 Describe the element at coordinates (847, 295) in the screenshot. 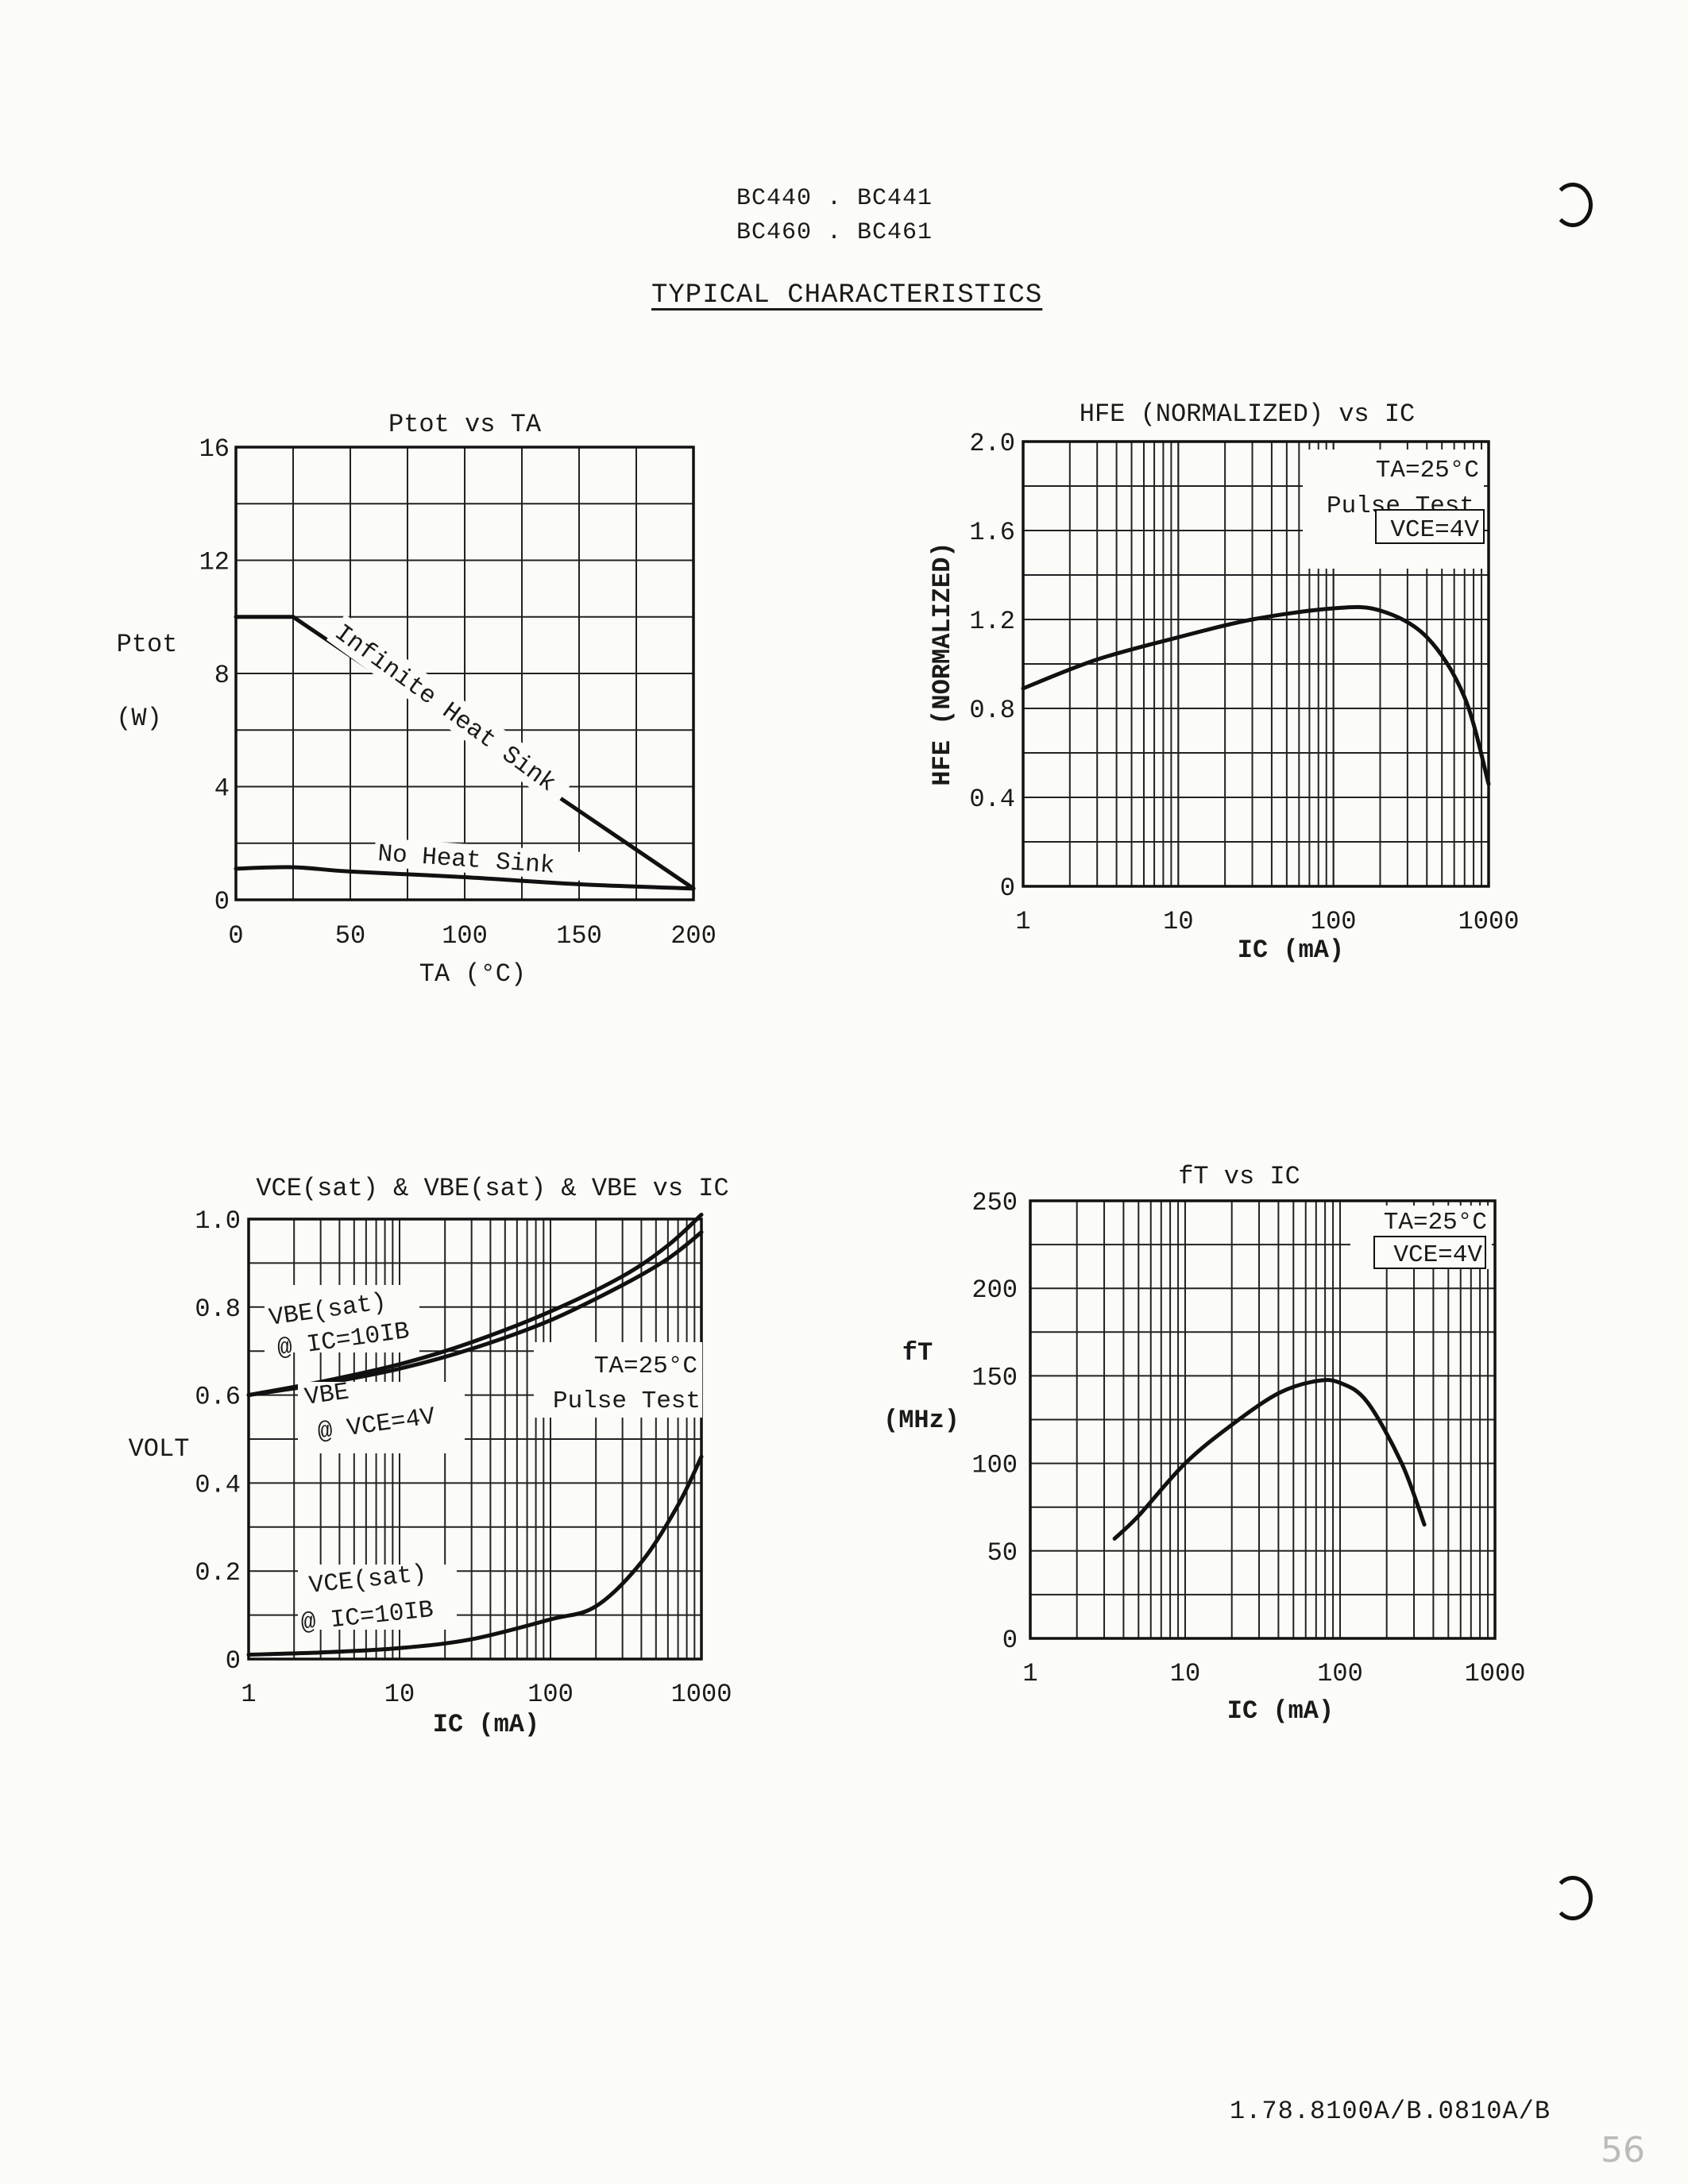

I see `page-title: TYPICAL CHARACTERISTICS` at that location.